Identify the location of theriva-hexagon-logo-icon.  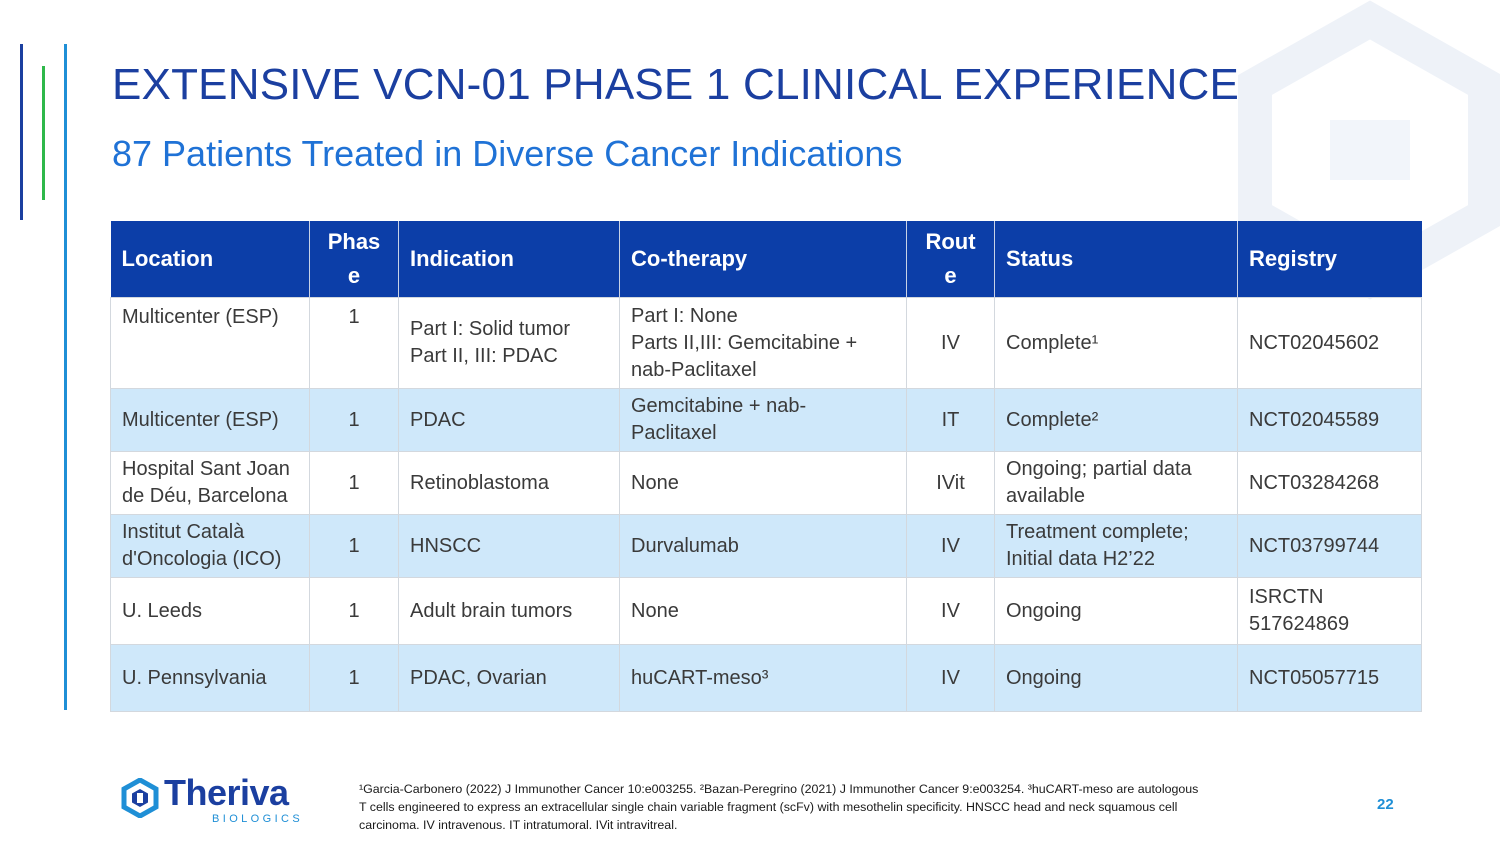
(140, 798).